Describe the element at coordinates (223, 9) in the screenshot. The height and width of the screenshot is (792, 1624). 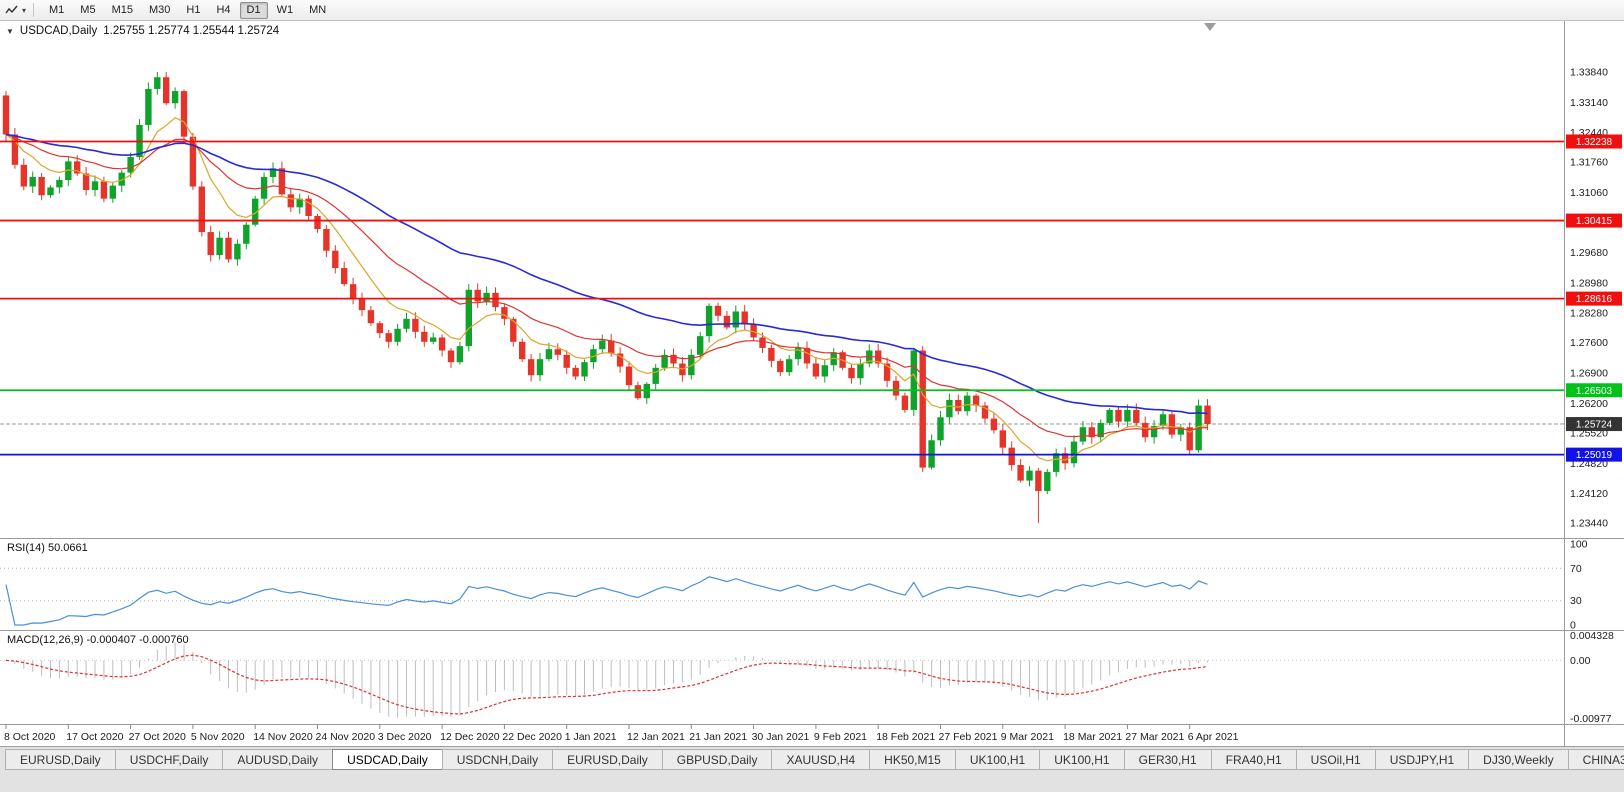
I see `timeframe-button-h4: H4` at that location.